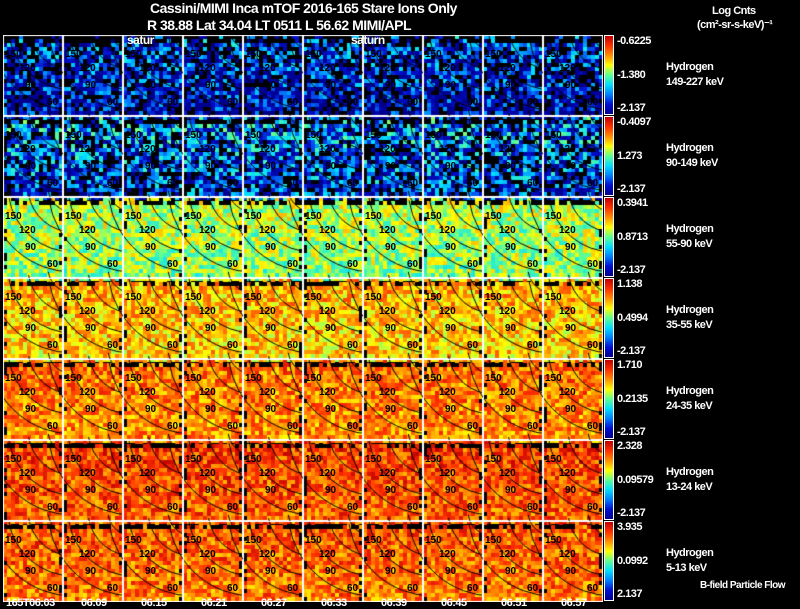 The image size is (800, 609). What do you see at coordinates (154, 603) in the screenshot?
I see `time-label: 06:15` at bounding box center [154, 603].